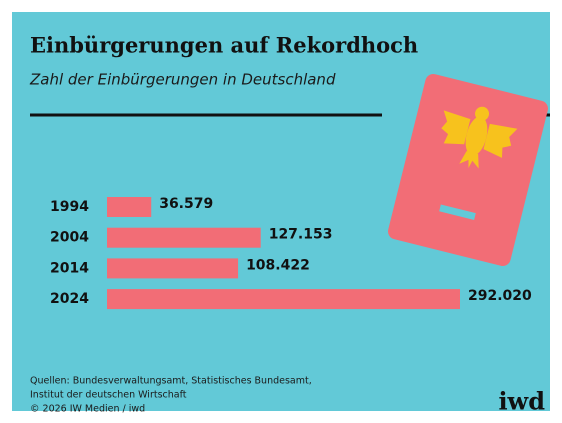  I want to click on value-label: 127.153, so click(301, 235).